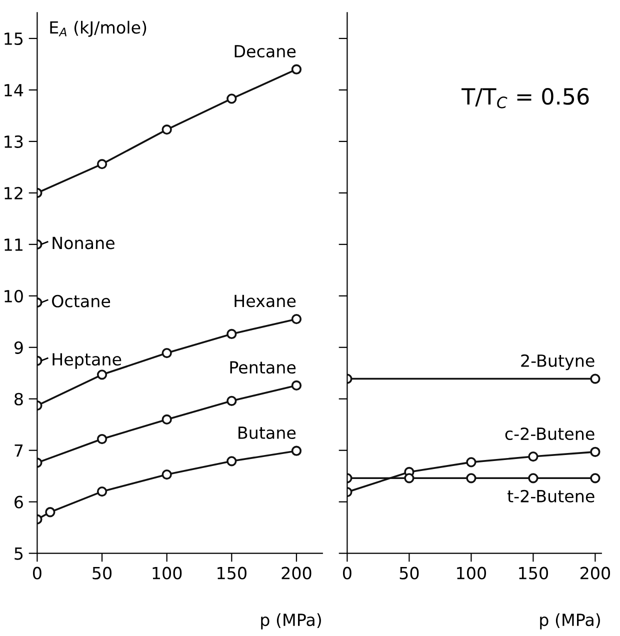 This screenshot has width=620, height=636. I want to click on series-label: c-2-Butene, so click(549, 433).